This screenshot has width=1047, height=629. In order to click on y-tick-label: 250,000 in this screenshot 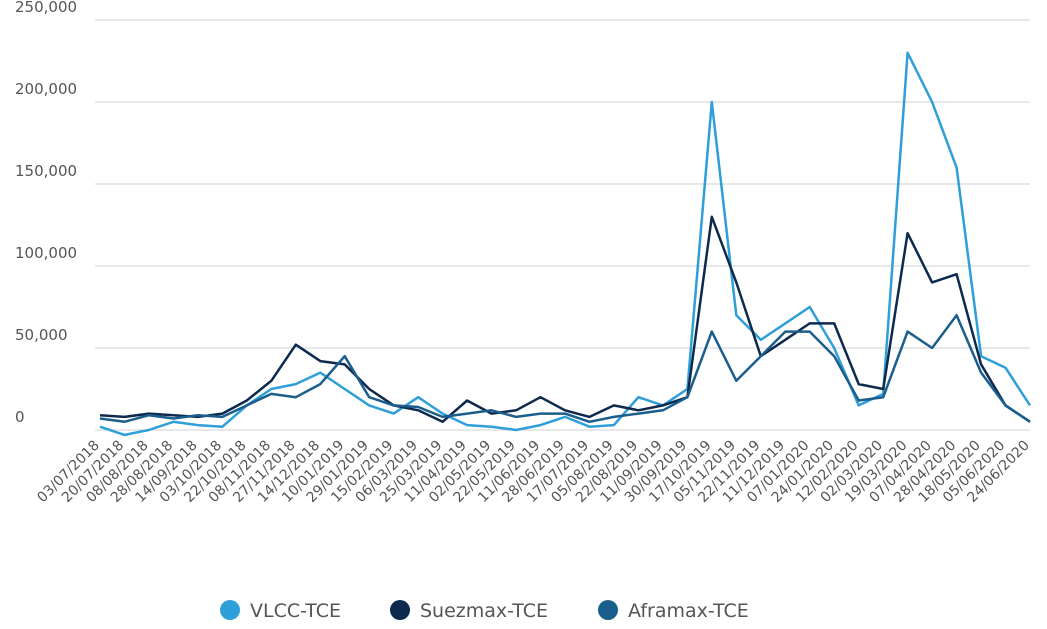, I will do `click(46, 8)`.